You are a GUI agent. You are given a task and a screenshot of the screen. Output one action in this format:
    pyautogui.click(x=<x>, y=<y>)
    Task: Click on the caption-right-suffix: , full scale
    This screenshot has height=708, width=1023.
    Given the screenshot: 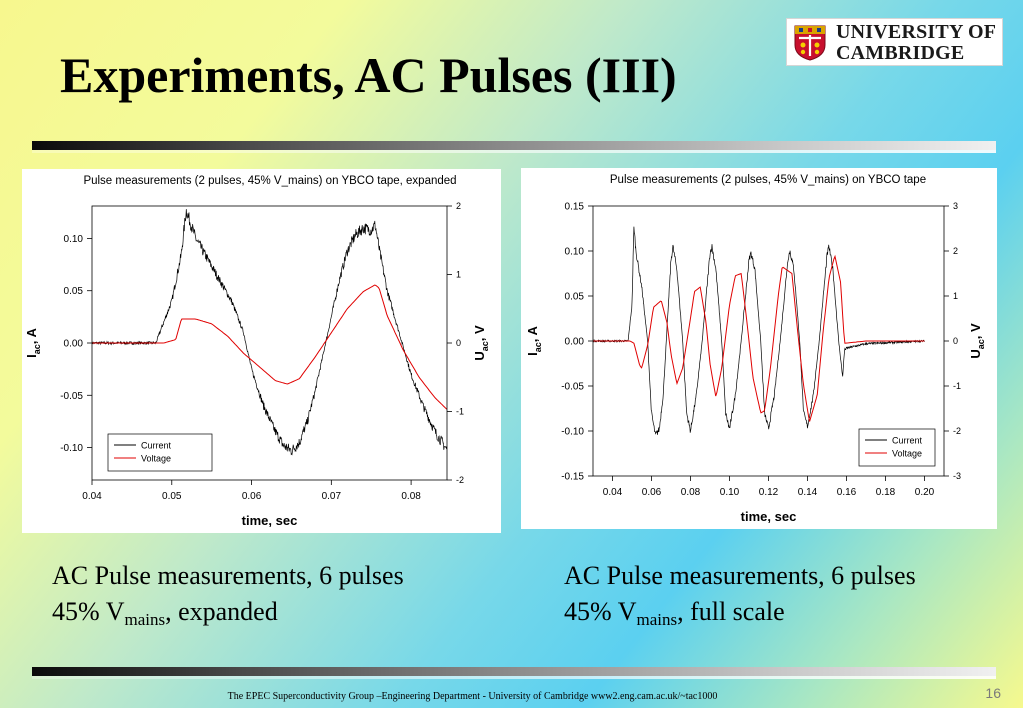 What is the action you would take?
    pyautogui.click(x=731, y=611)
    